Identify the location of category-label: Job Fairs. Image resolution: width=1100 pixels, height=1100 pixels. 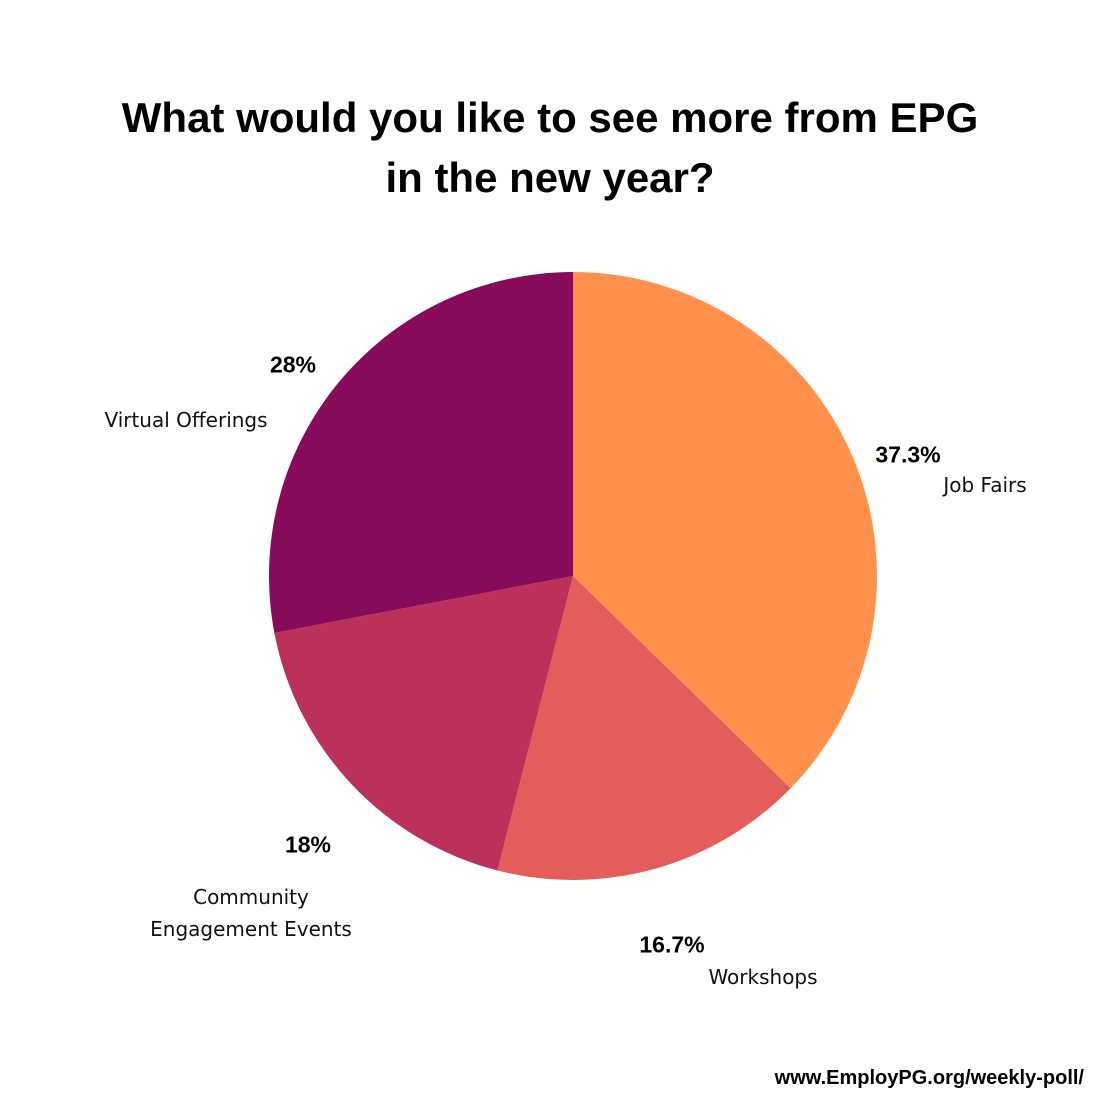
(985, 485).